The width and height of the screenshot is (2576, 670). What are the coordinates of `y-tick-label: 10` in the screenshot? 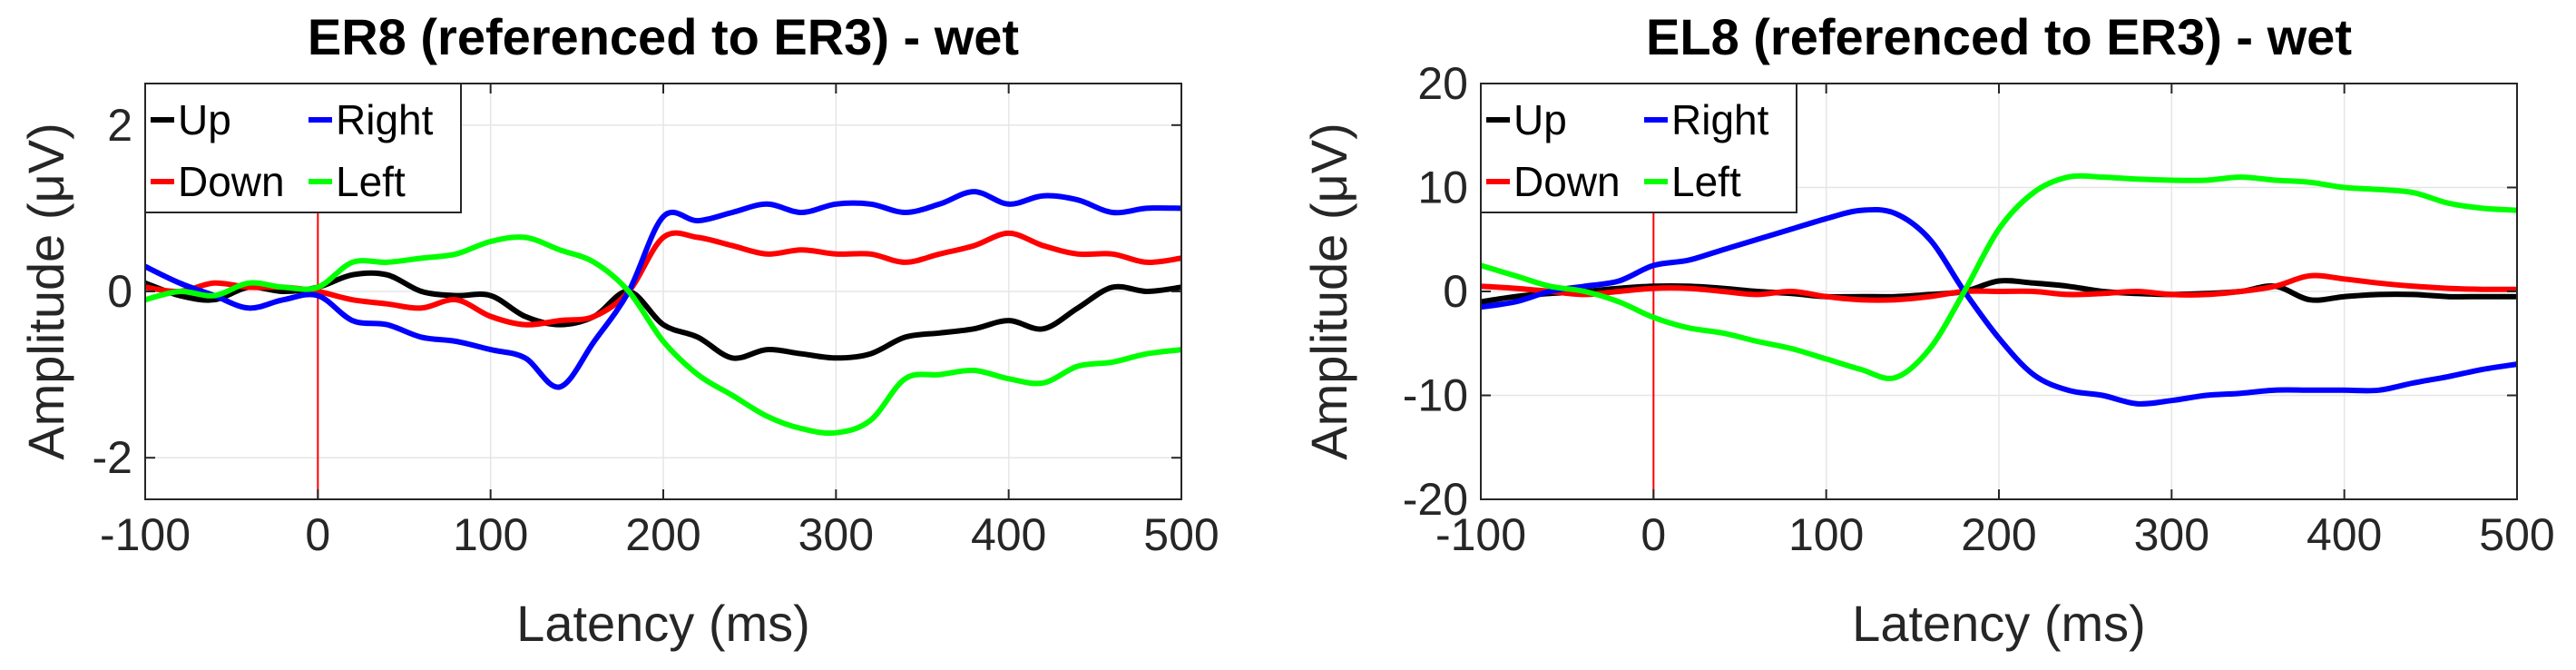 It's located at (1442, 188).